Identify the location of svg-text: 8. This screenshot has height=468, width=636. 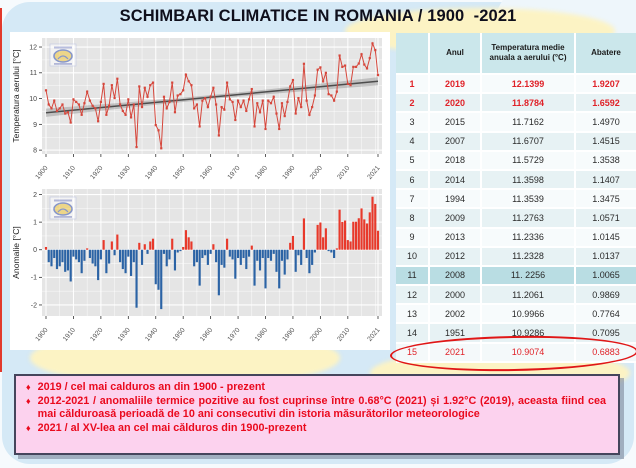
(35, 151).